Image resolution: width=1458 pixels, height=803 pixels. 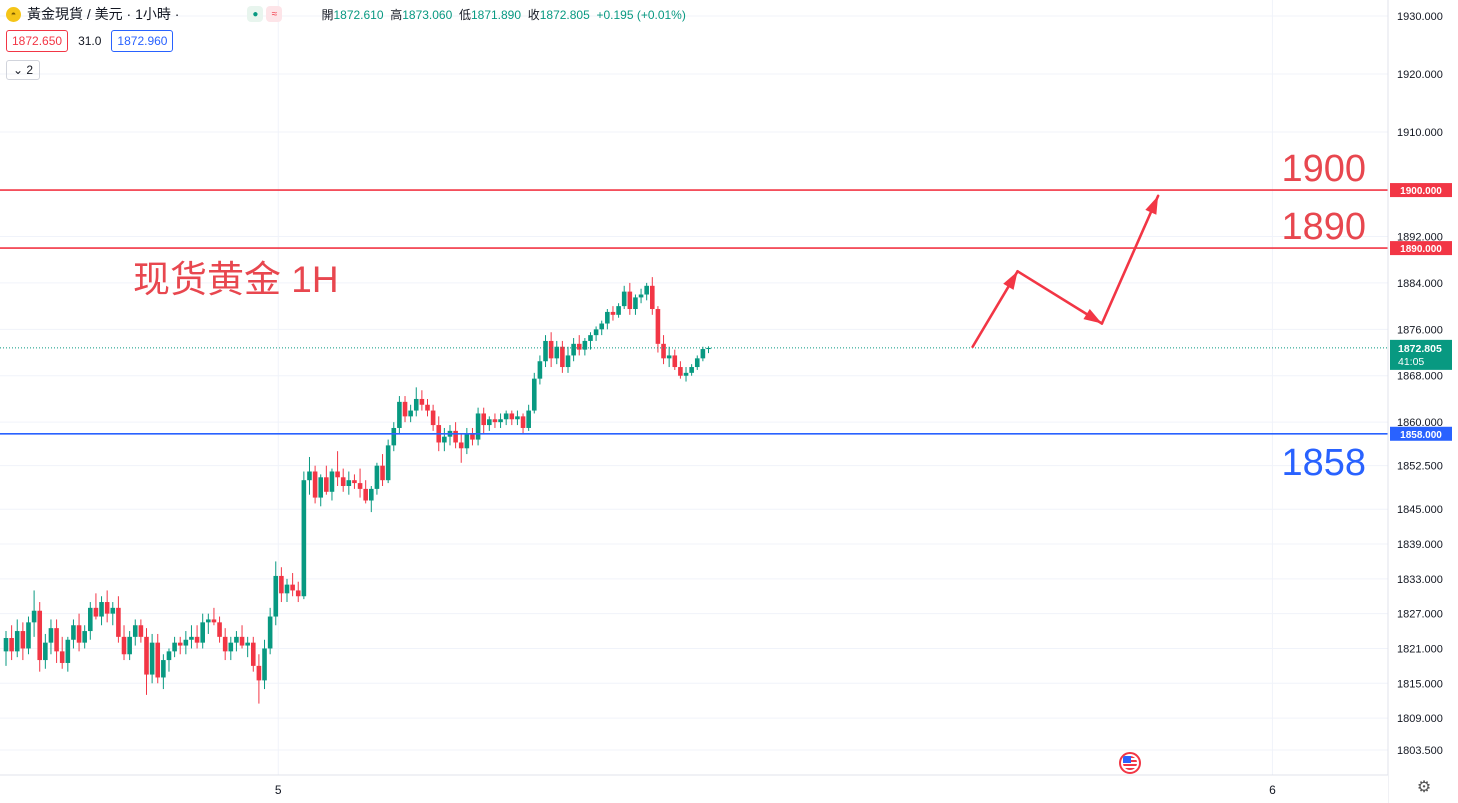 What do you see at coordinates (1010, 280) in the screenshot?
I see `projection-arrowhead` at bounding box center [1010, 280].